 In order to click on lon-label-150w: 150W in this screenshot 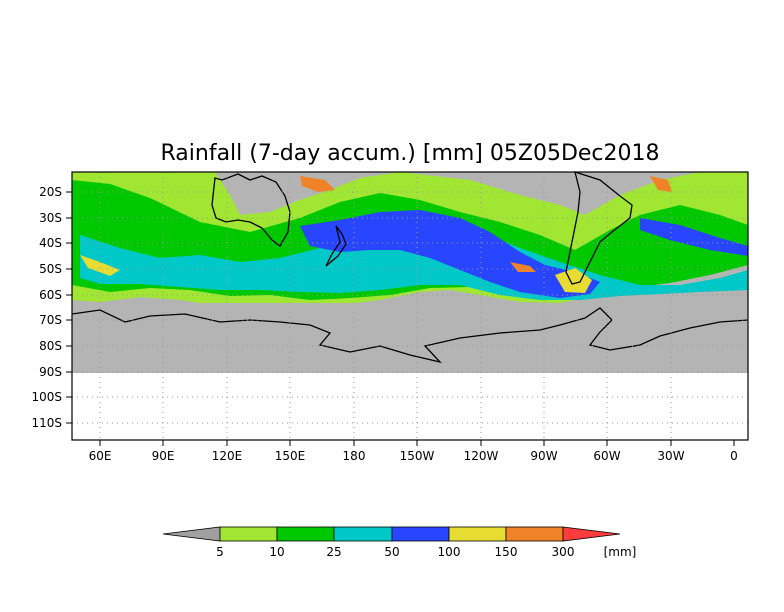, I will do `click(417, 456)`.